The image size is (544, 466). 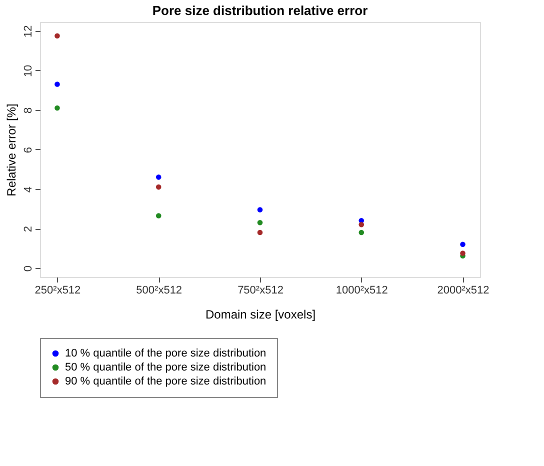 What do you see at coordinates (165, 368) in the screenshot?
I see `legend-label: 50 % quantile of the pore size distribution` at bounding box center [165, 368].